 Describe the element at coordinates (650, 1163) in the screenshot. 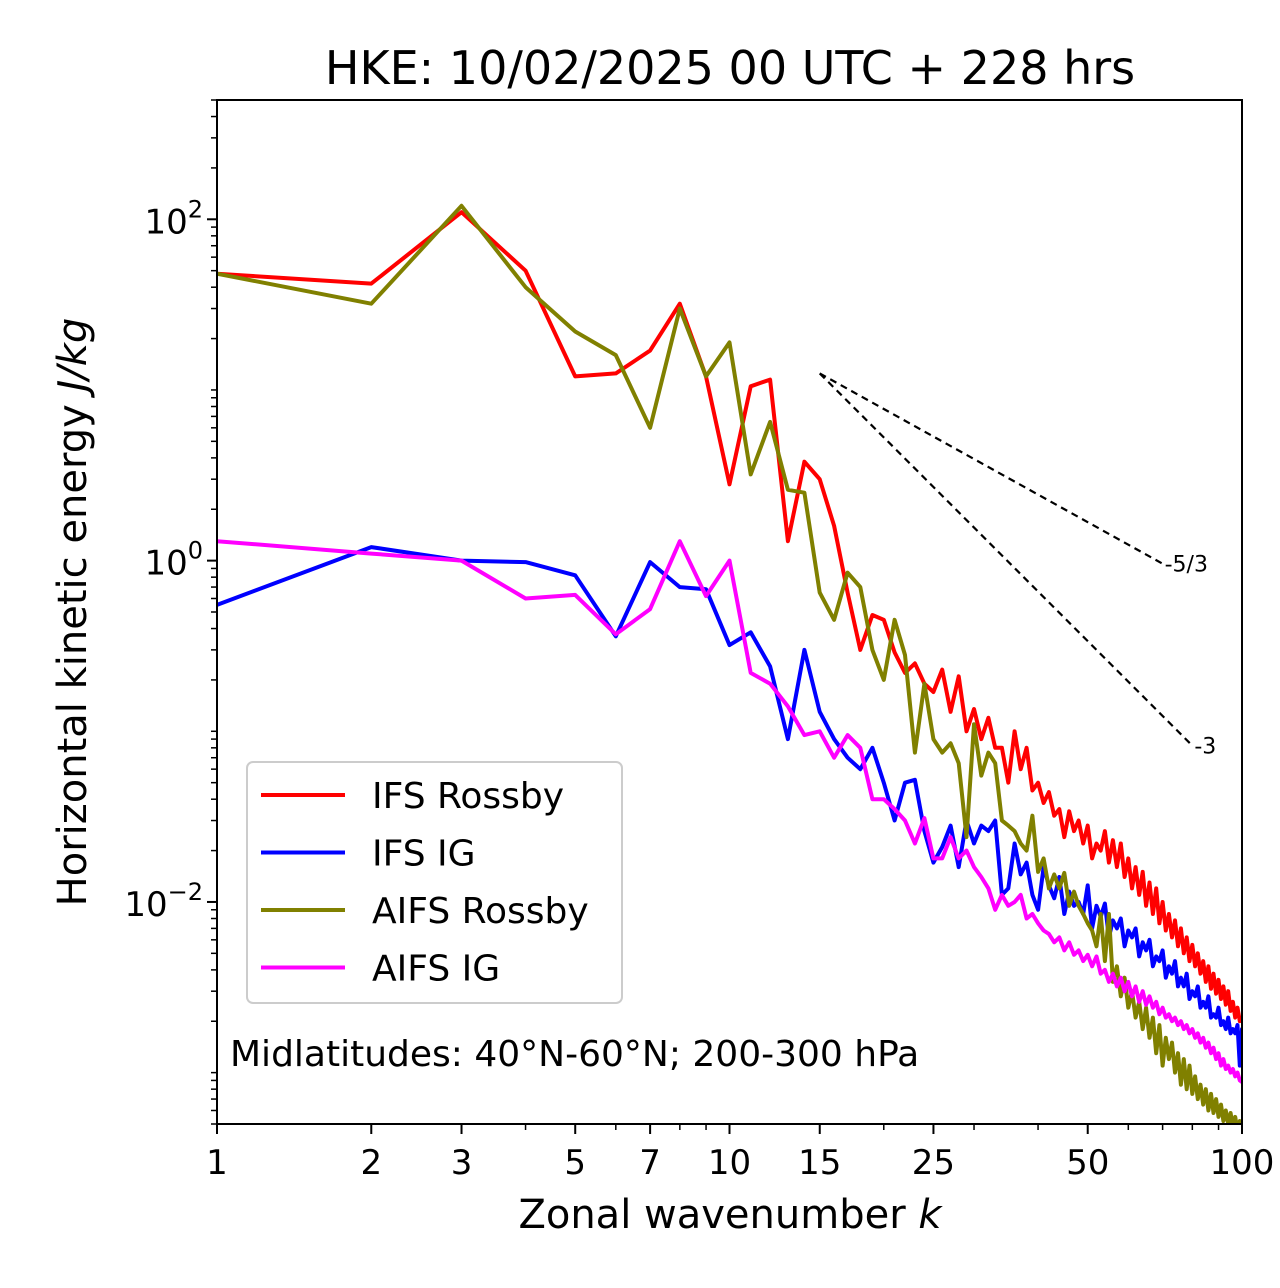

I see `x-tick-label: 7` at that location.